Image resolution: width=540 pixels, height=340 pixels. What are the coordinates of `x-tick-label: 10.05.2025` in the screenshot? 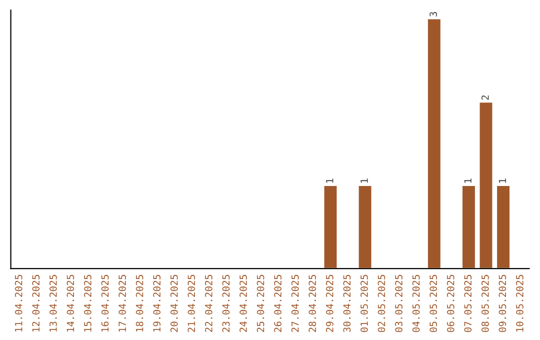 It's located at (520, 303).